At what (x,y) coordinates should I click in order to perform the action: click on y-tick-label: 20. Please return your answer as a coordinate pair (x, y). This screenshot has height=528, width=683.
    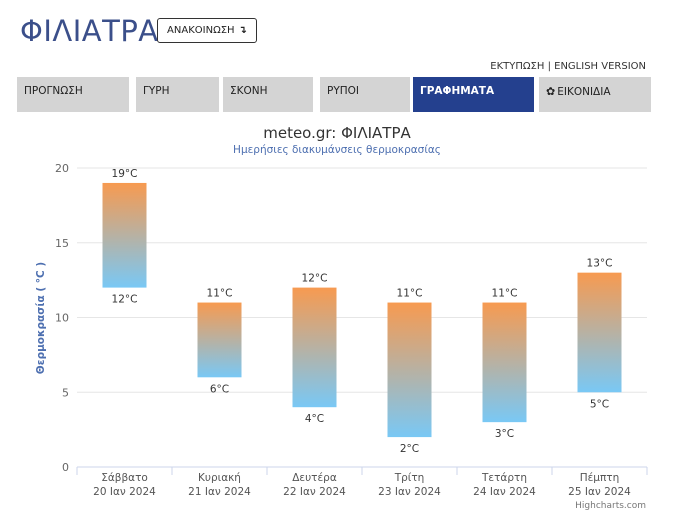
    Looking at the image, I should click on (62, 168).